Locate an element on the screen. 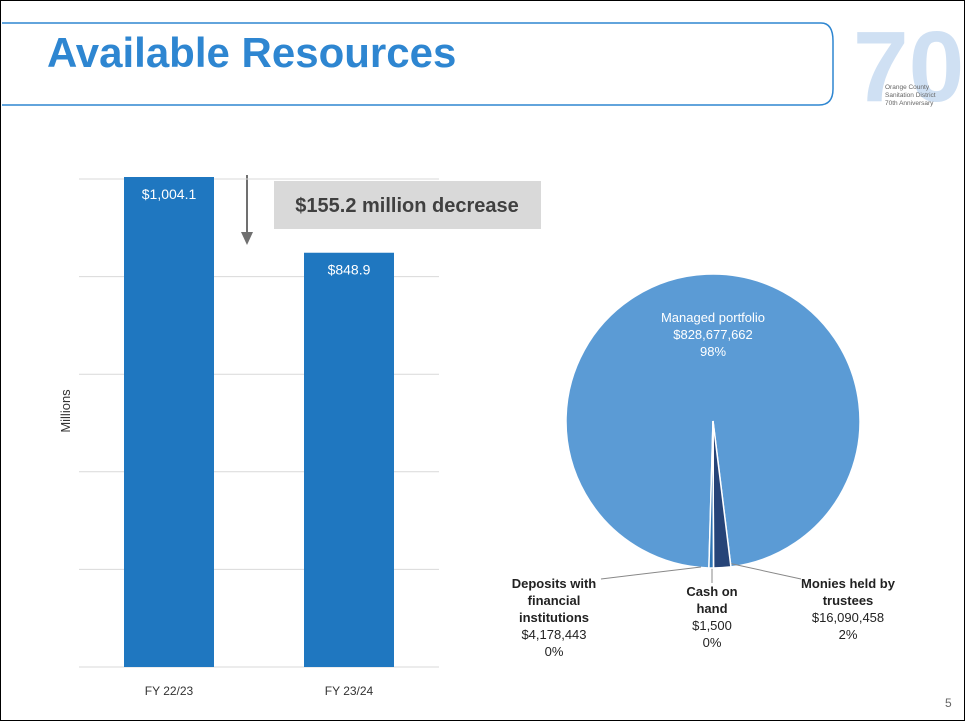 The width and height of the screenshot is (965, 721). arrow-head is located at coordinates (247, 238).